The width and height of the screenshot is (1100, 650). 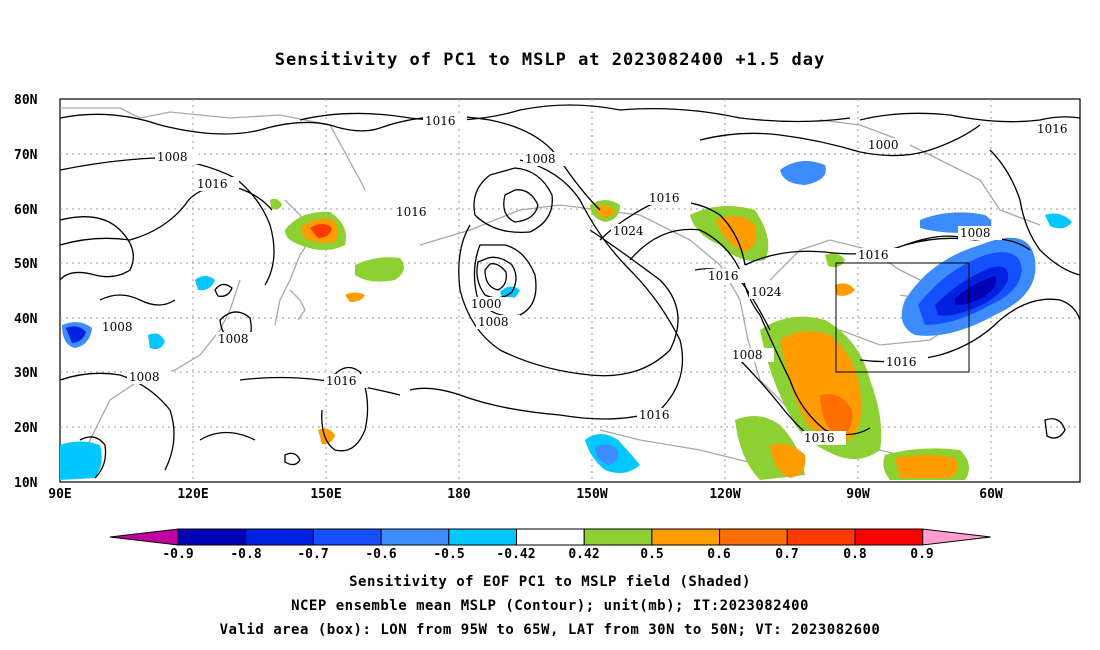 What do you see at coordinates (26, 100) in the screenshot?
I see `lat-label-80n: 80N` at bounding box center [26, 100].